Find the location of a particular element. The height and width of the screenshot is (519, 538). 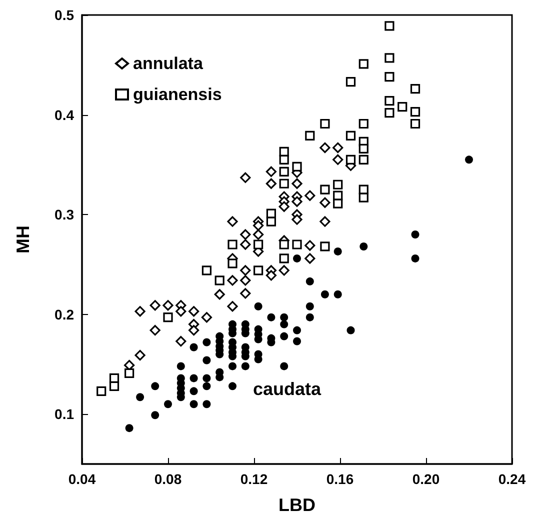

y-axis-title: MH is located at coordinates (23, 240).